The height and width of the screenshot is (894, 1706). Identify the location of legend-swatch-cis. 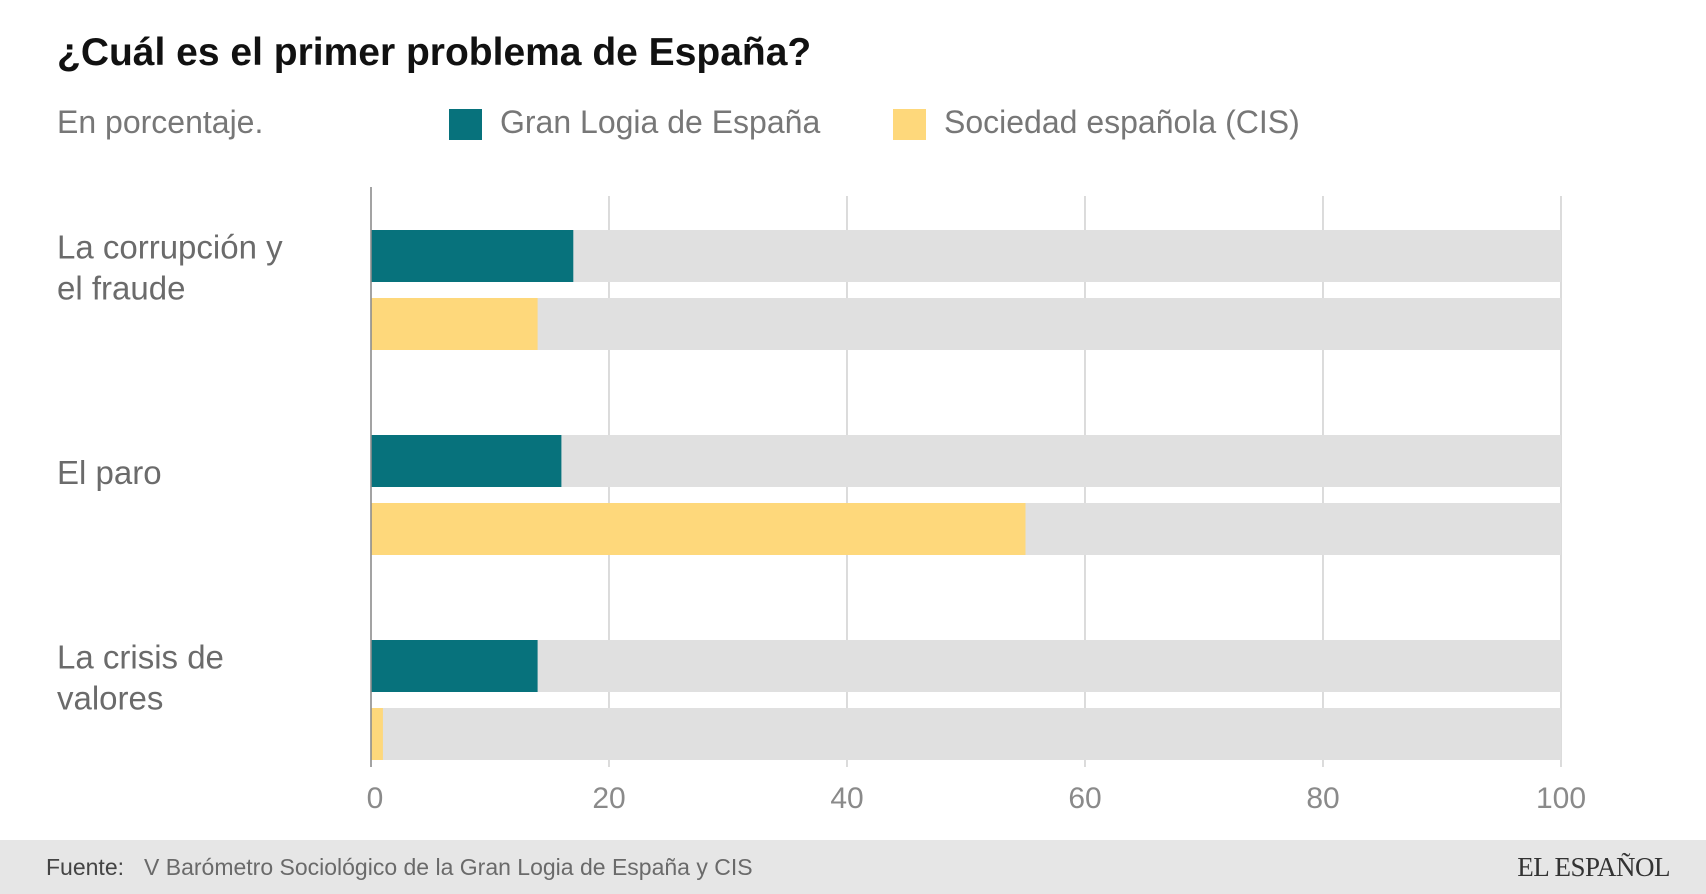
(909, 124).